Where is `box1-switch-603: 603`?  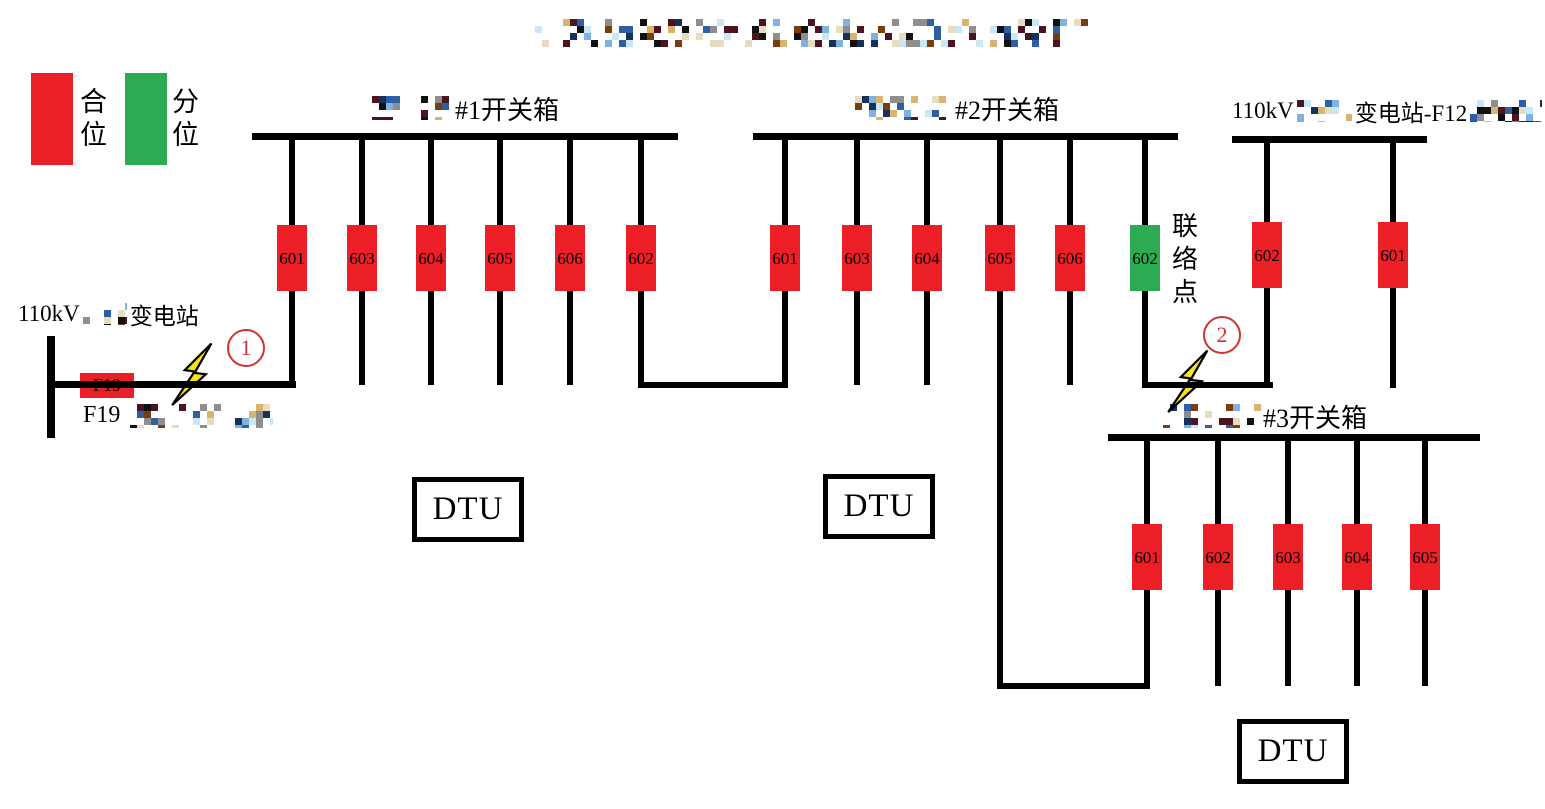 box1-switch-603: 603 is located at coordinates (362, 258).